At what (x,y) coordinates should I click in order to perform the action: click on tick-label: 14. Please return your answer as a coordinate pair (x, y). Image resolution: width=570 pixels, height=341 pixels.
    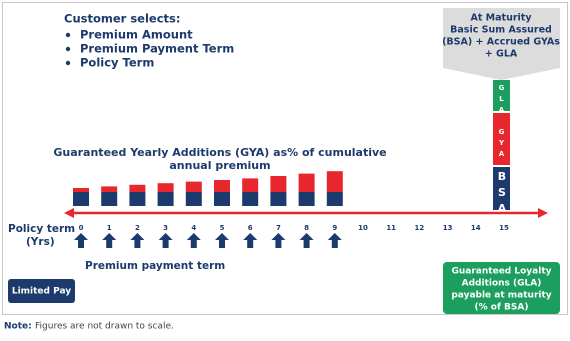
    Looking at the image, I should click on (476, 228).